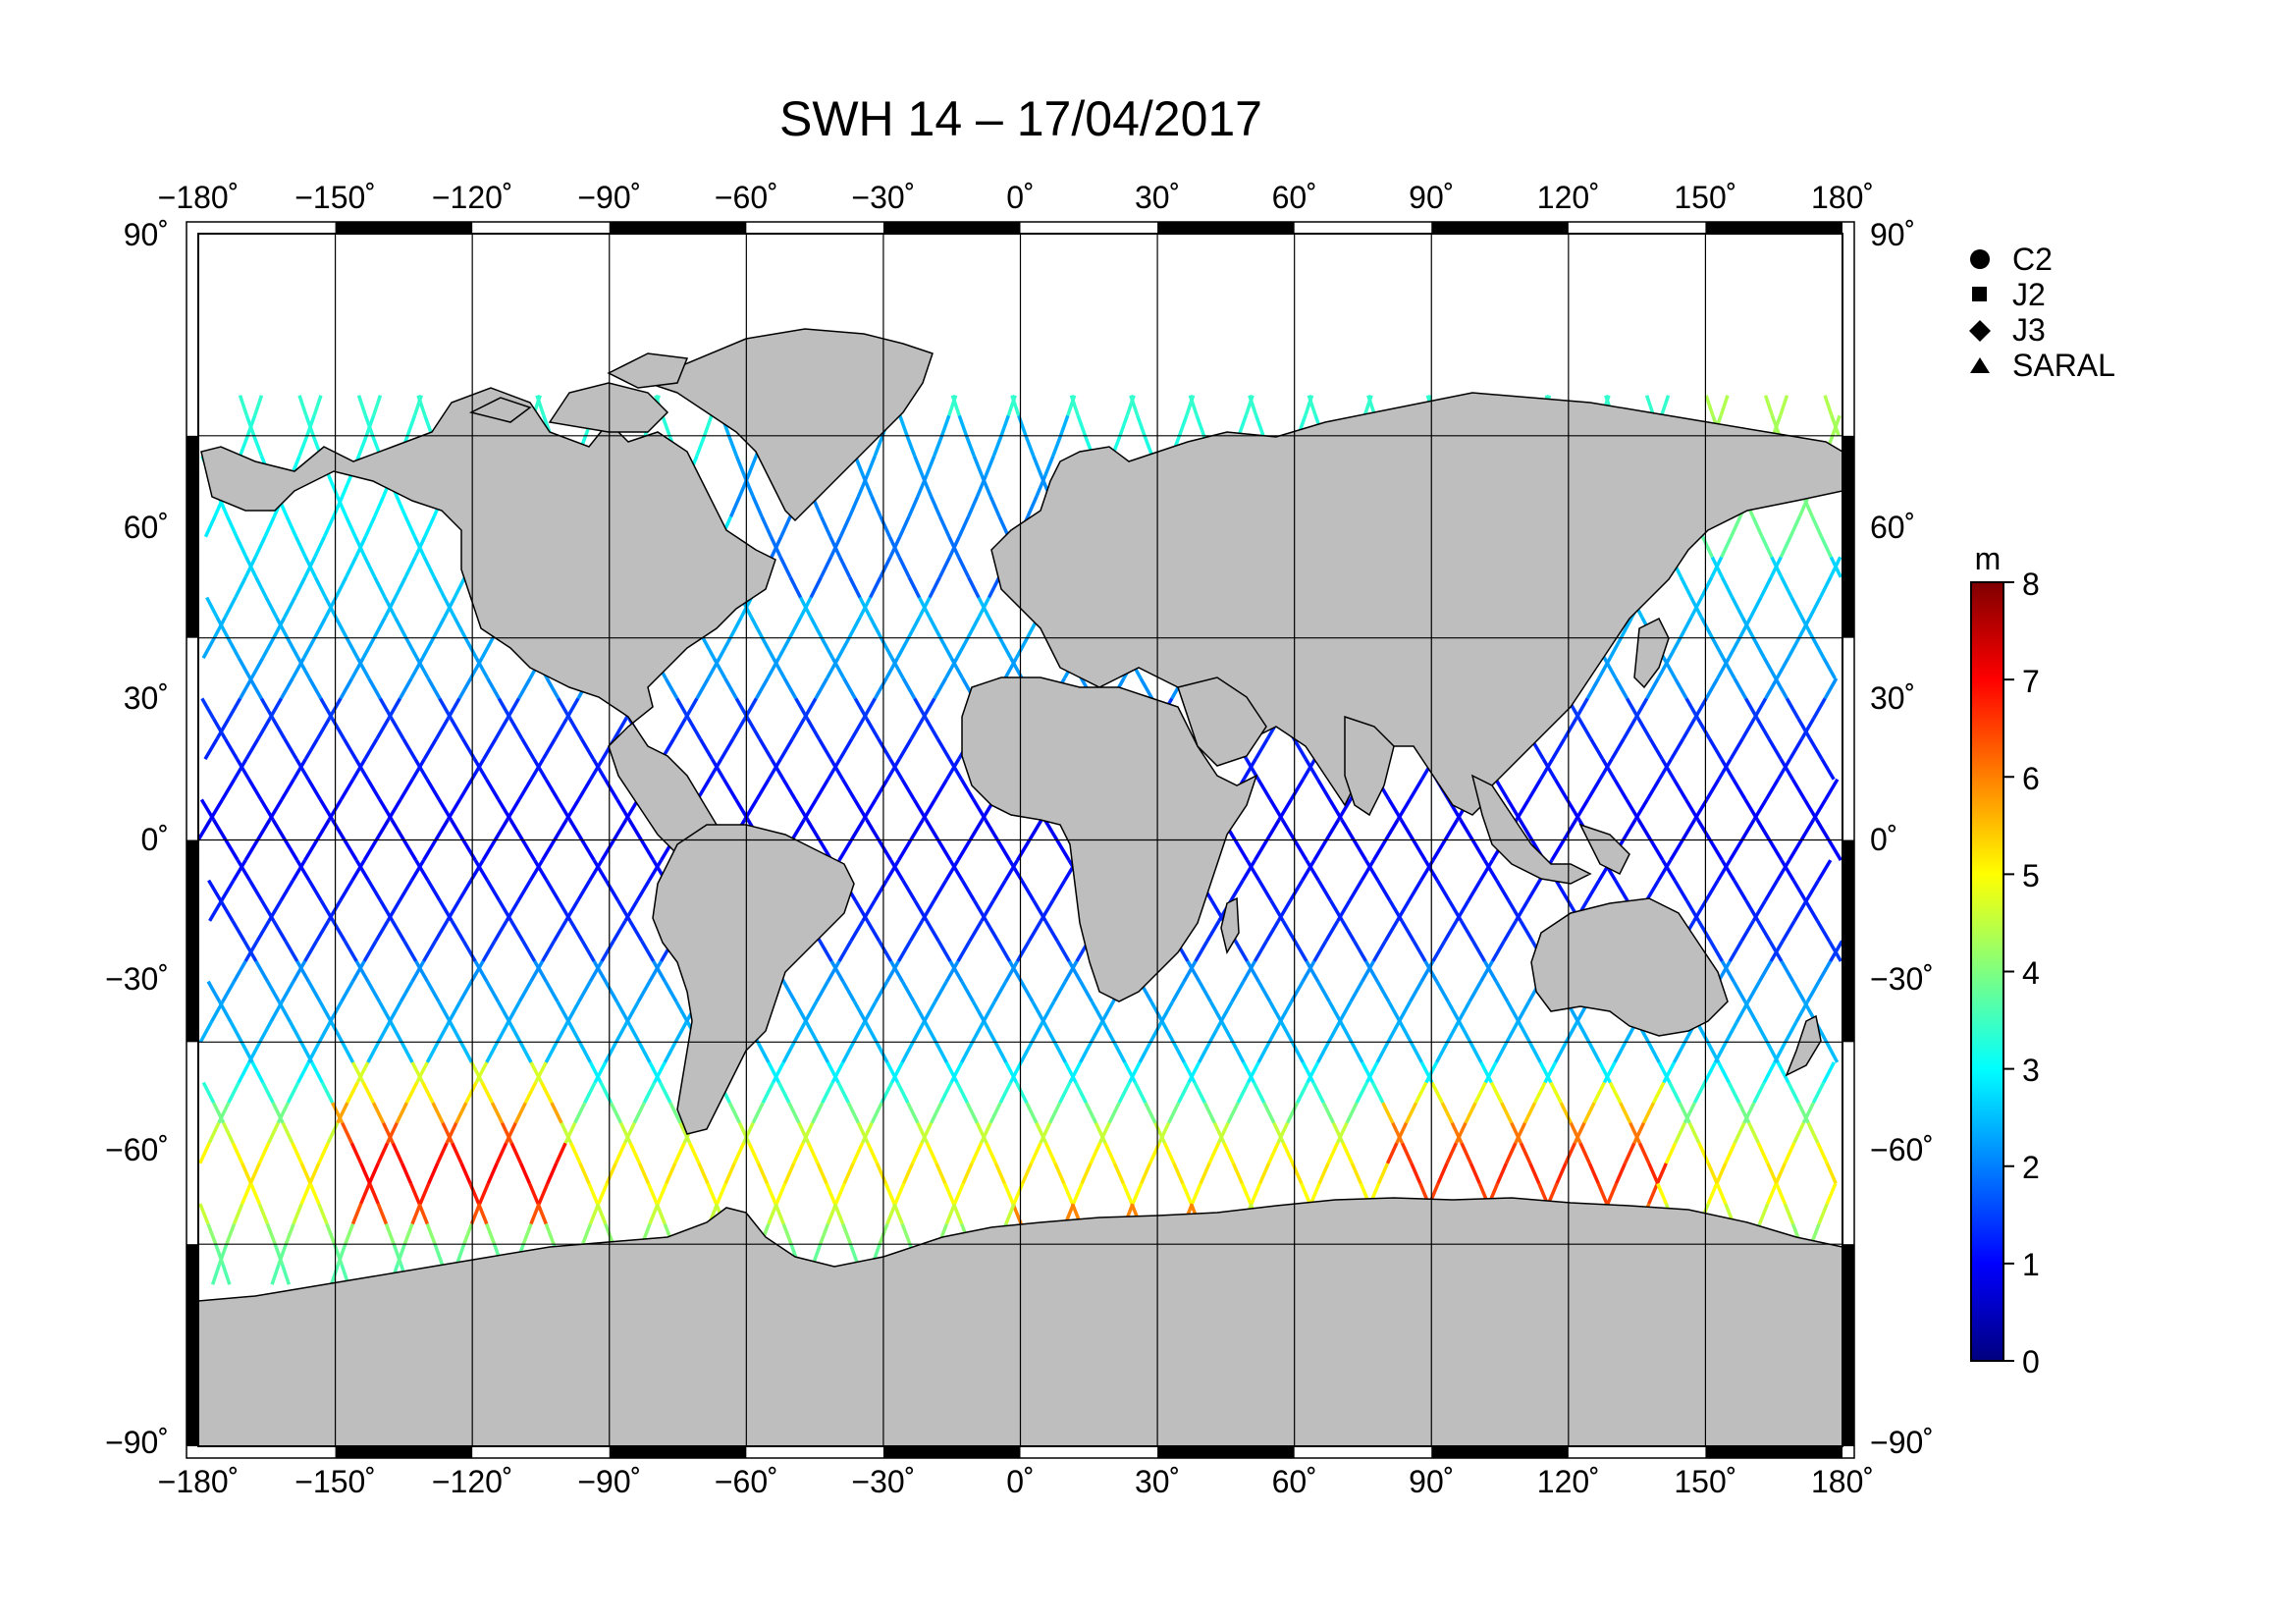 This screenshot has width=2296, height=1623. What do you see at coordinates (404, 1452) in the screenshot?
I see `frame-segment-bottom` at bounding box center [404, 1452].